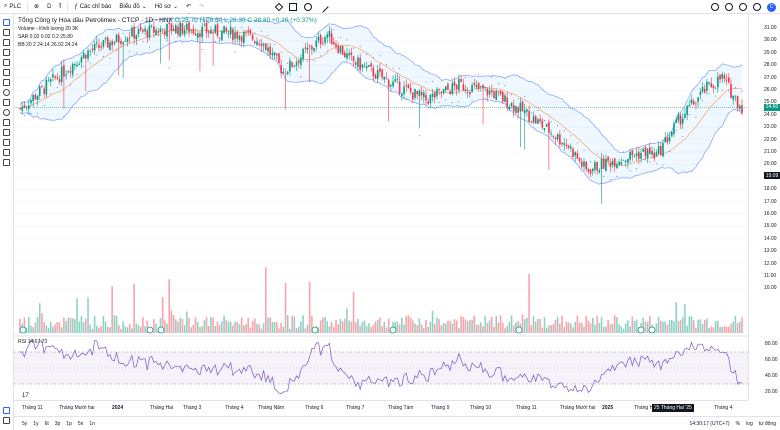 This screenshot has height=430, width=780. Describe the element at coordinates (767, 424) in the screenshot. I see `auto-scale-toggle: tự động` at that location.